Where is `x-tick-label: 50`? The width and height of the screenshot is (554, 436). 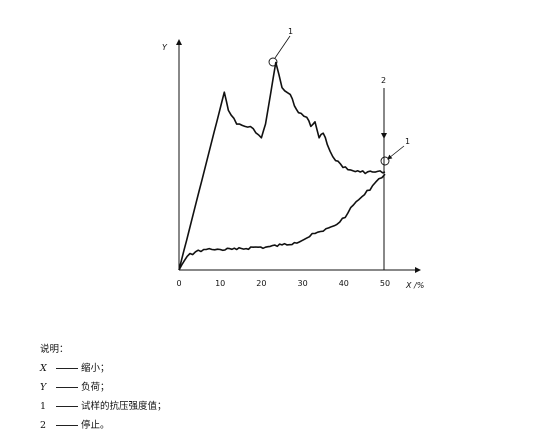 x-tick-label: 50 is located at coordinates (385, 283).